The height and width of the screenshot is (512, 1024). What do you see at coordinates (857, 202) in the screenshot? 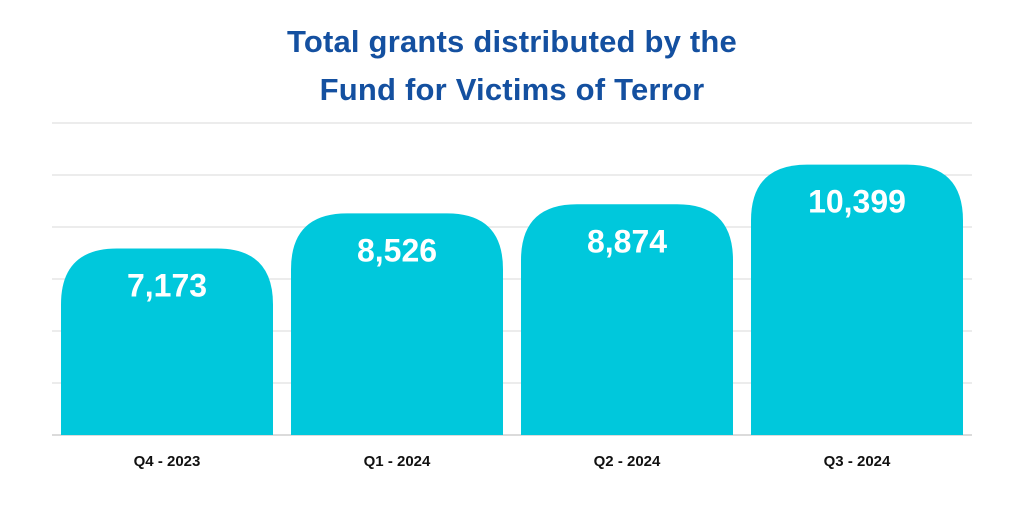
I see `data-label-3: 10,399` at bounding box center [857, 202].